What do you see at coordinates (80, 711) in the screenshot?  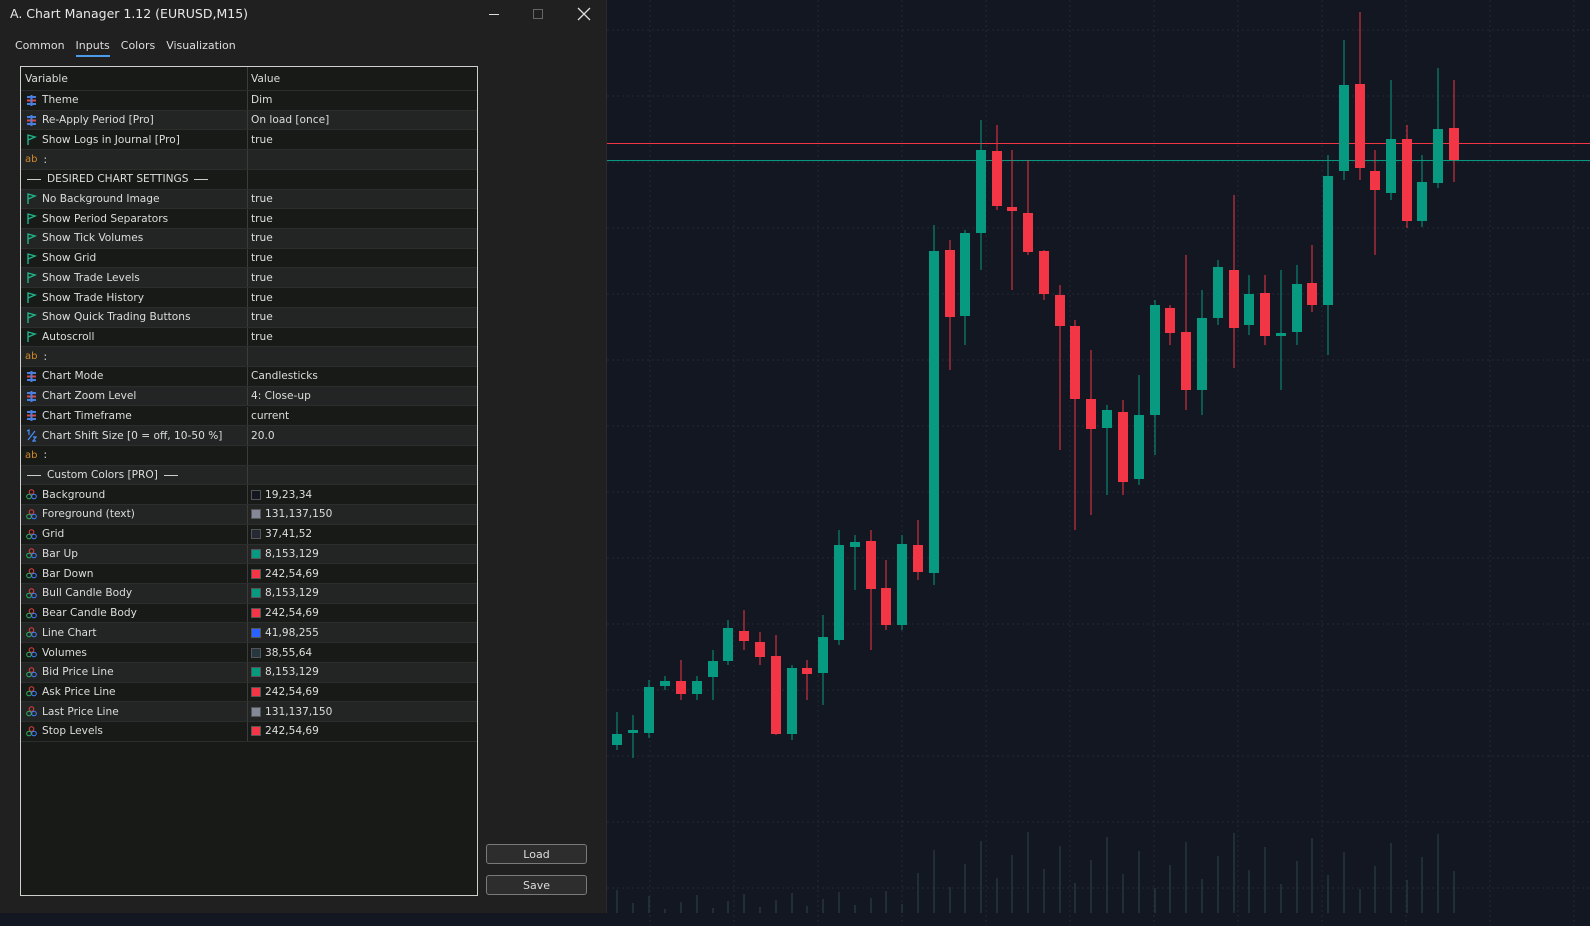 I see `variable: Last Price Line` at bounding box center [80, 711].